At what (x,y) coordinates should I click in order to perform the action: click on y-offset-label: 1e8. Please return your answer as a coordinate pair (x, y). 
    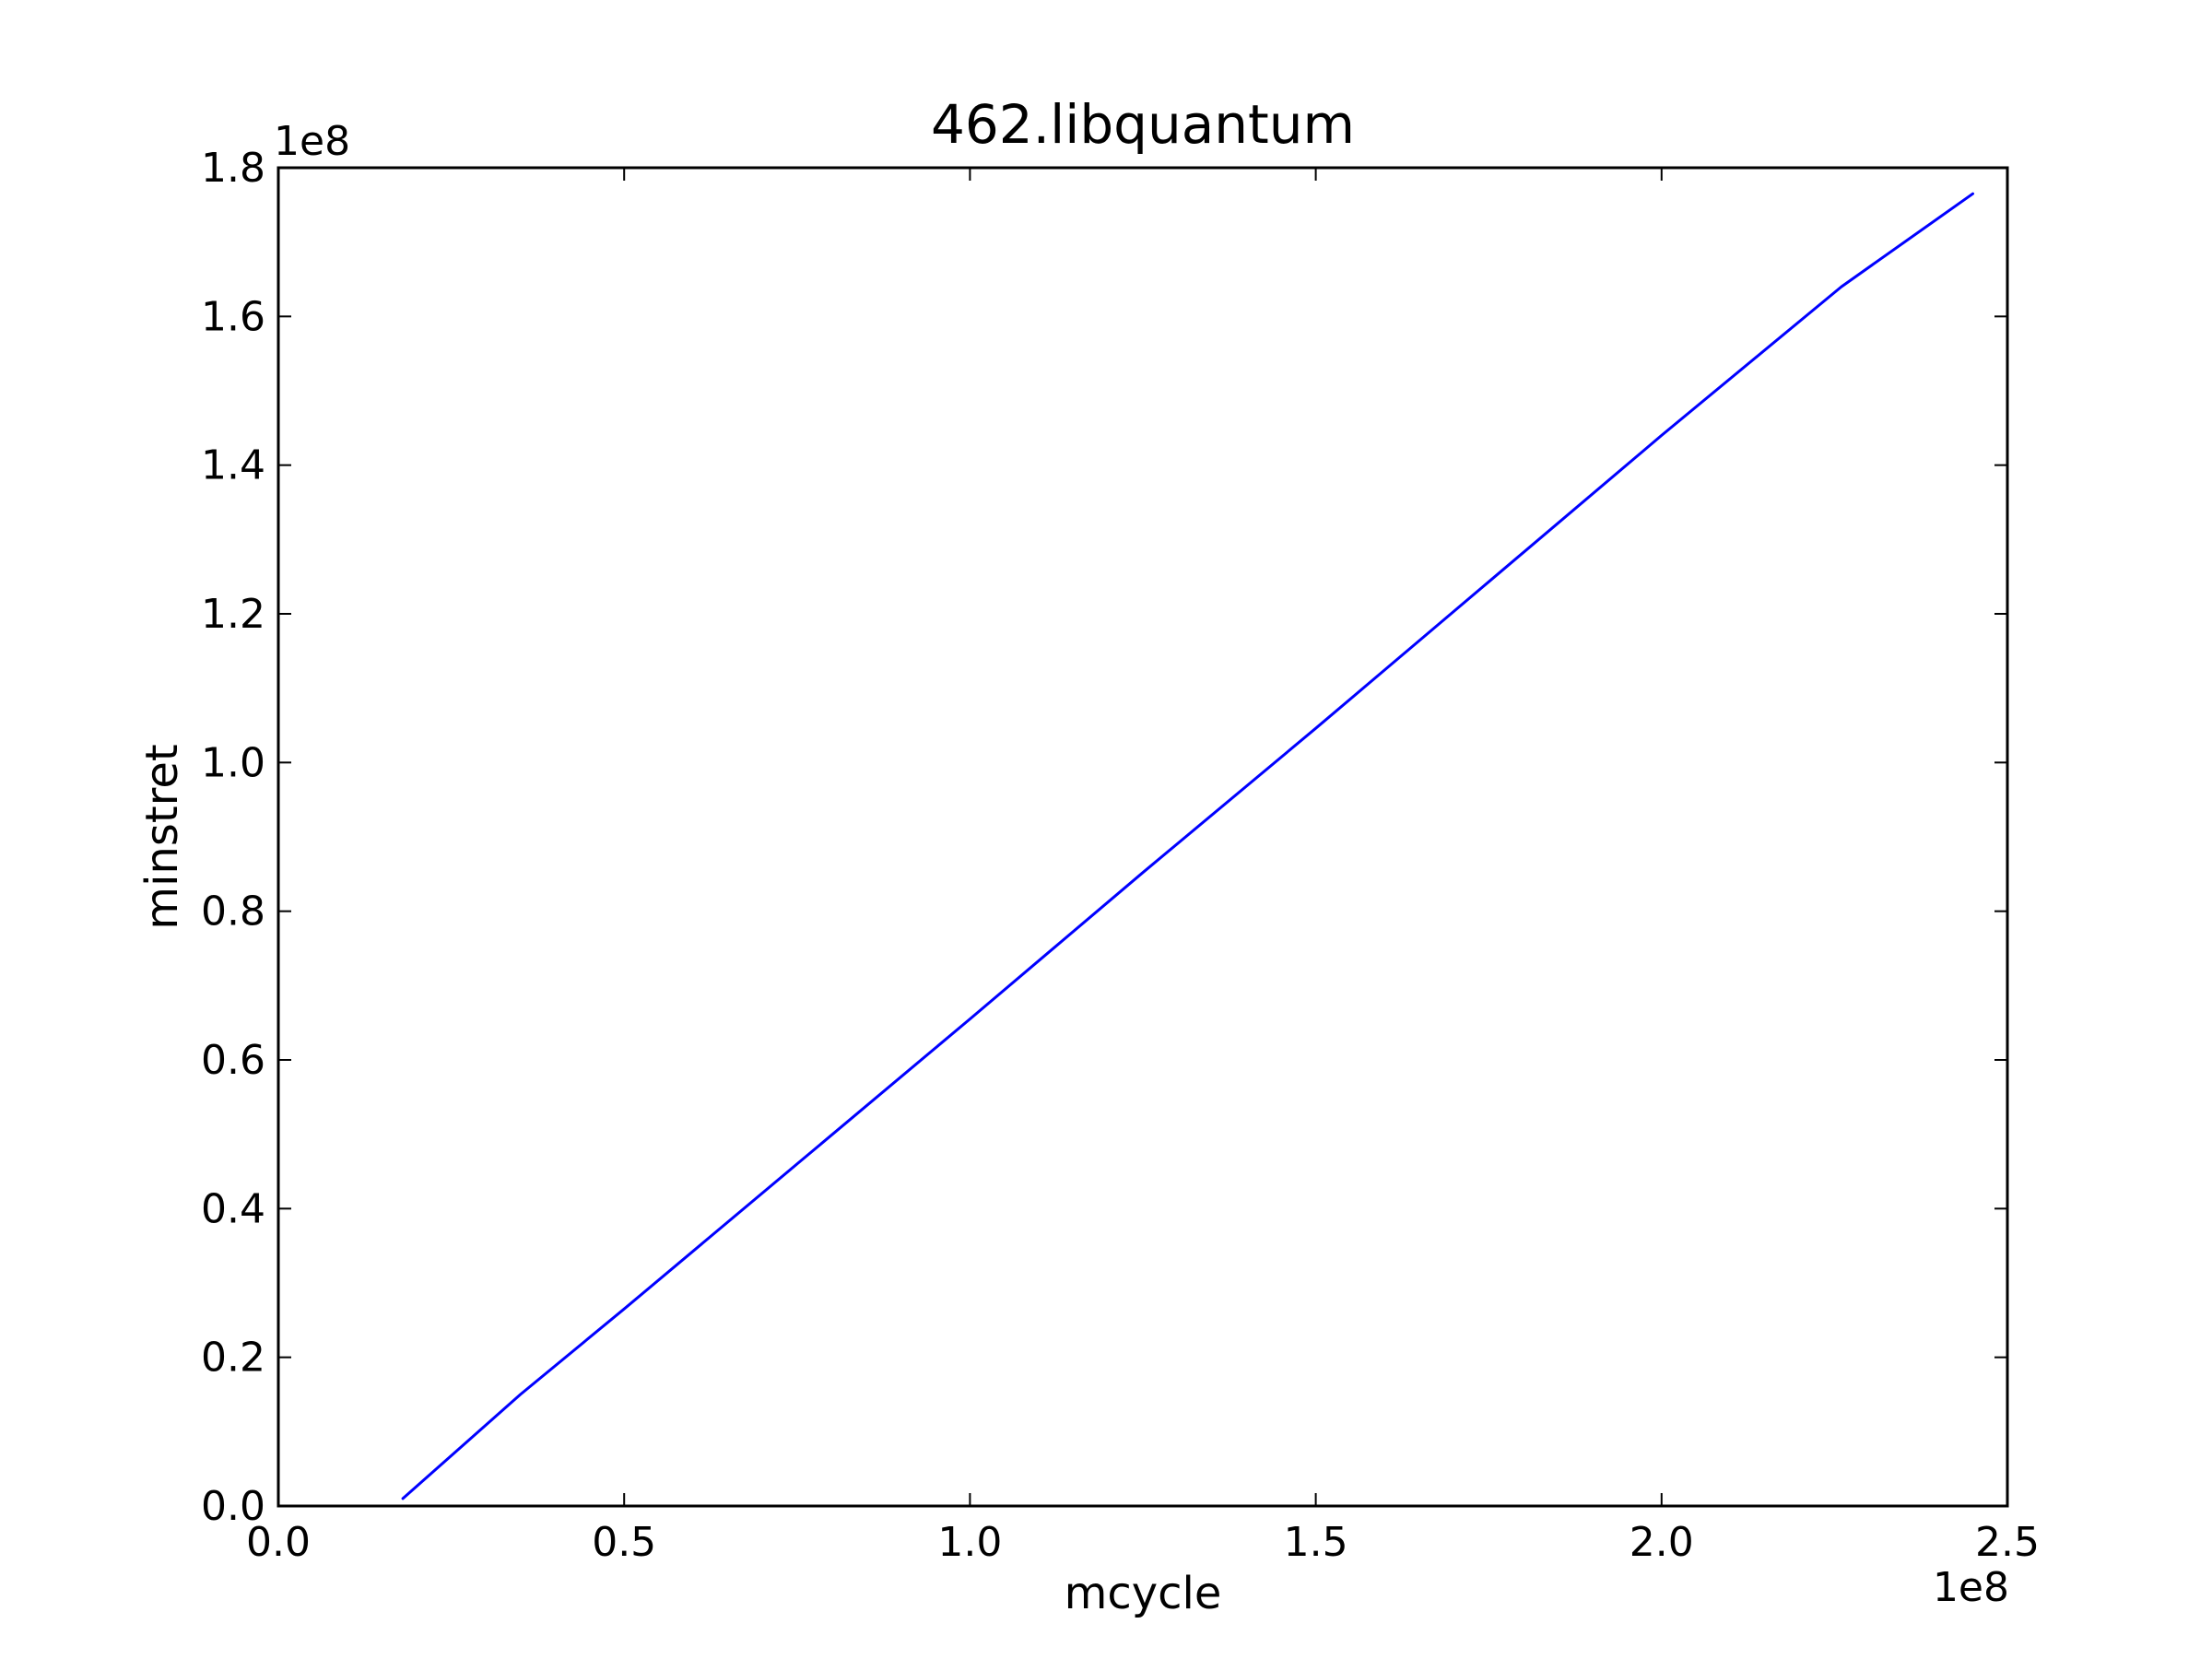
    Looking at the image, I should click on (312, 141).